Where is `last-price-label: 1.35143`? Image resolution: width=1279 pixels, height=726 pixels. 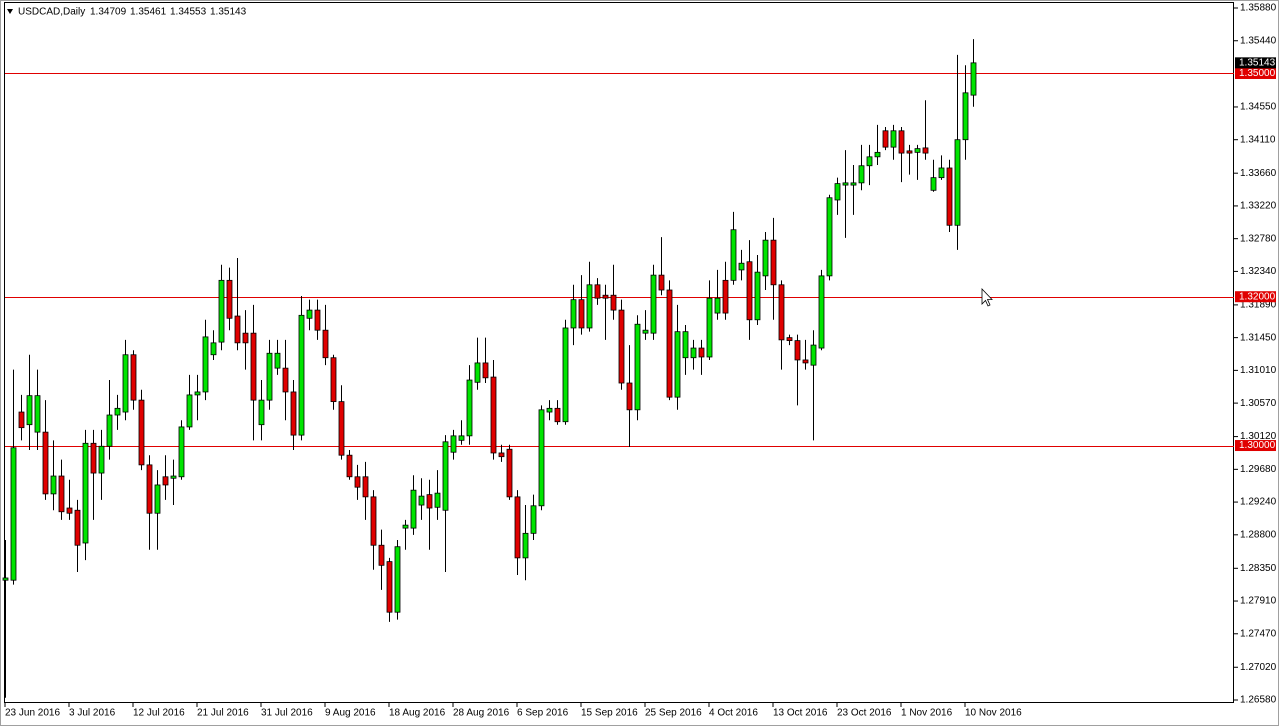 last-price-label: 1.35143 is located at coordinates (1257, 62).